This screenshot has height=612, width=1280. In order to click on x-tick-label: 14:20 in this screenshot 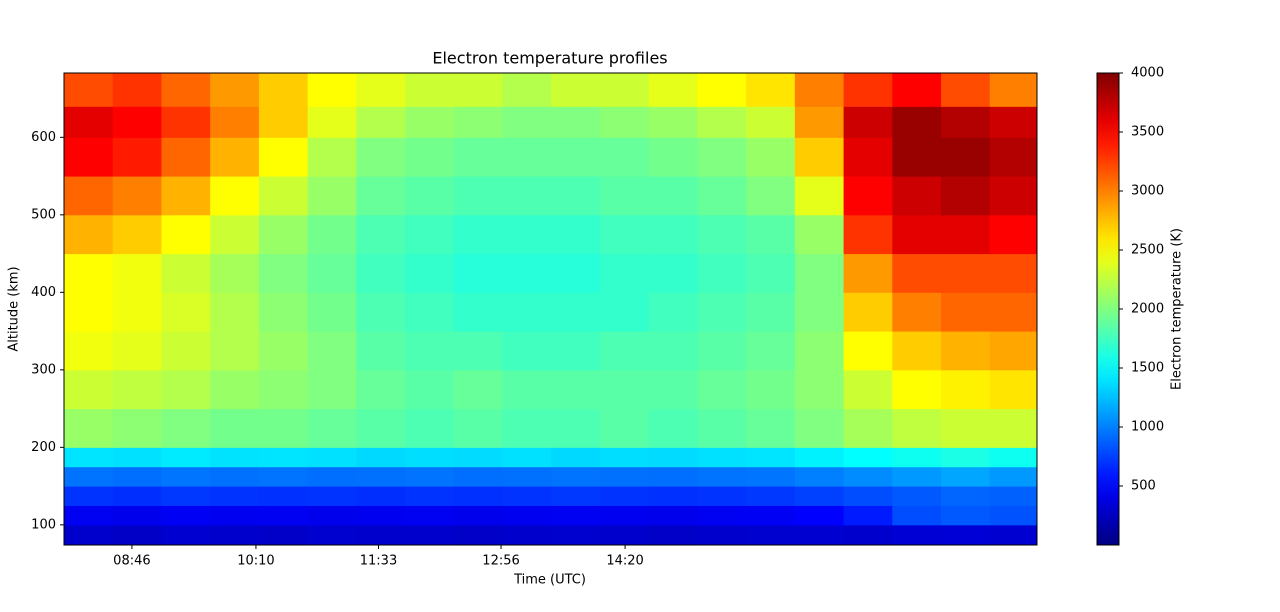, I will do `click(624, 561)`.